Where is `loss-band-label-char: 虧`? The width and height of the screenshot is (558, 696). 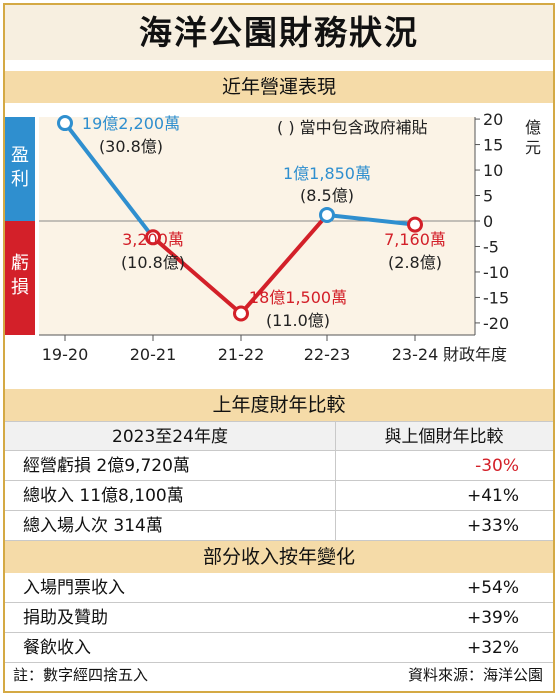 loss-band-label-char: 虧 is located at coordinates (20, 263).